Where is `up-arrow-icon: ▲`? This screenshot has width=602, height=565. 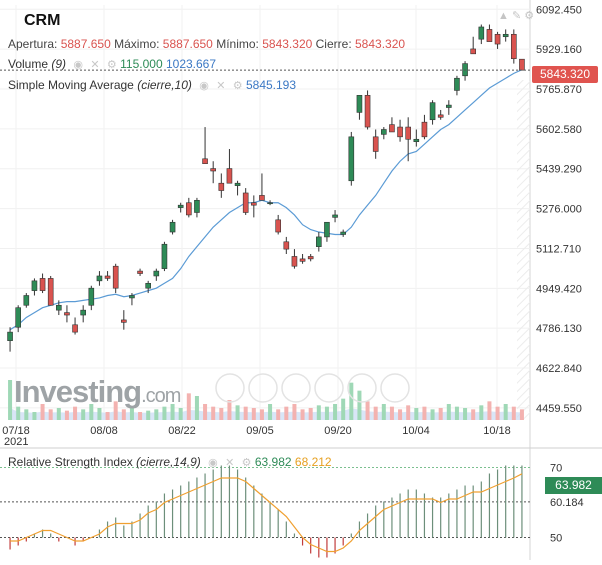 up-arrow-icon: ▲ is located at coordinates (503, 16).